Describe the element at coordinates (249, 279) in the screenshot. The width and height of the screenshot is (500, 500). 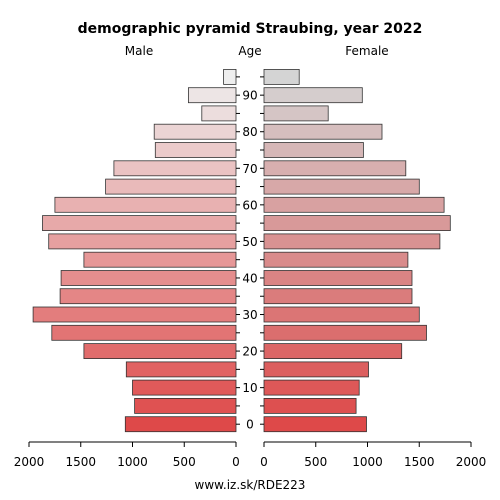
I see `age-tick-label: 40` at that location.